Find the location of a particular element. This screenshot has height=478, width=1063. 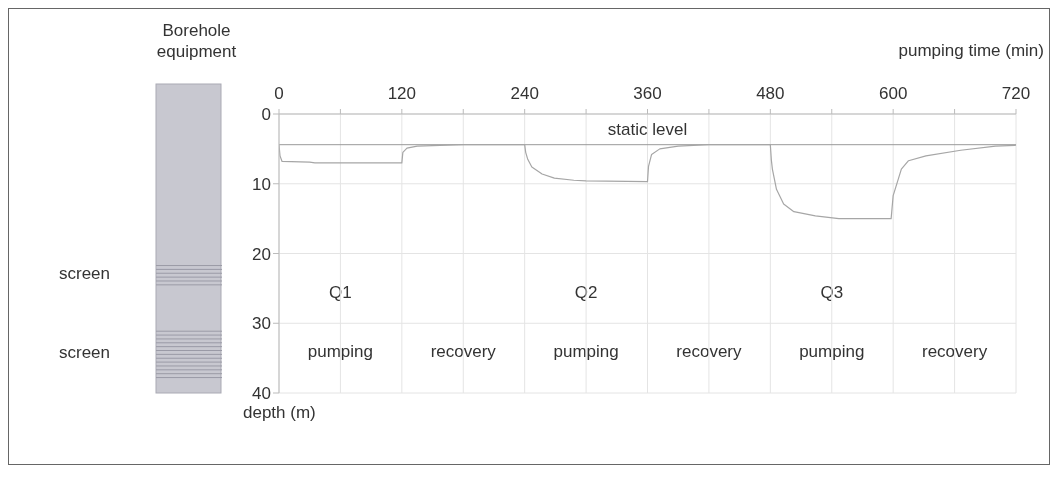

y-tick-label: 0 is located at coordinates (266, 115).